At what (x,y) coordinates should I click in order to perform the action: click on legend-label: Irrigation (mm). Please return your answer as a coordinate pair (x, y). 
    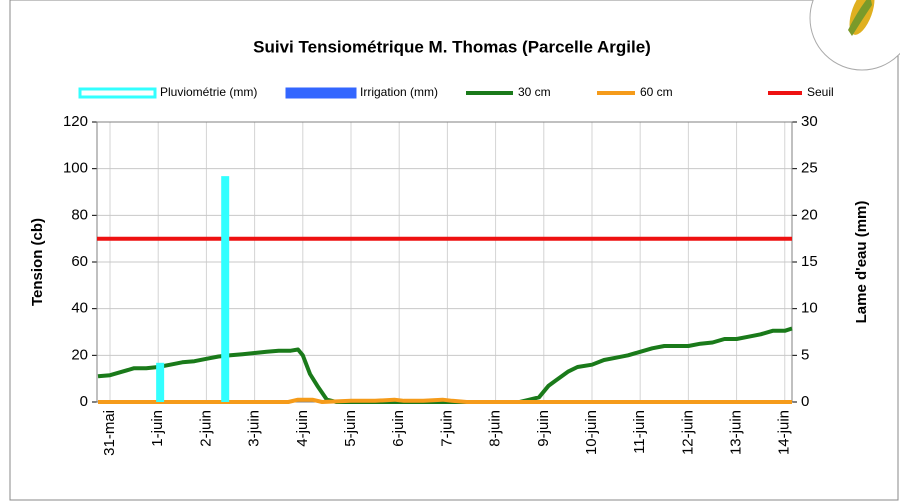
    Looking at the image, I should click on (399, 92).